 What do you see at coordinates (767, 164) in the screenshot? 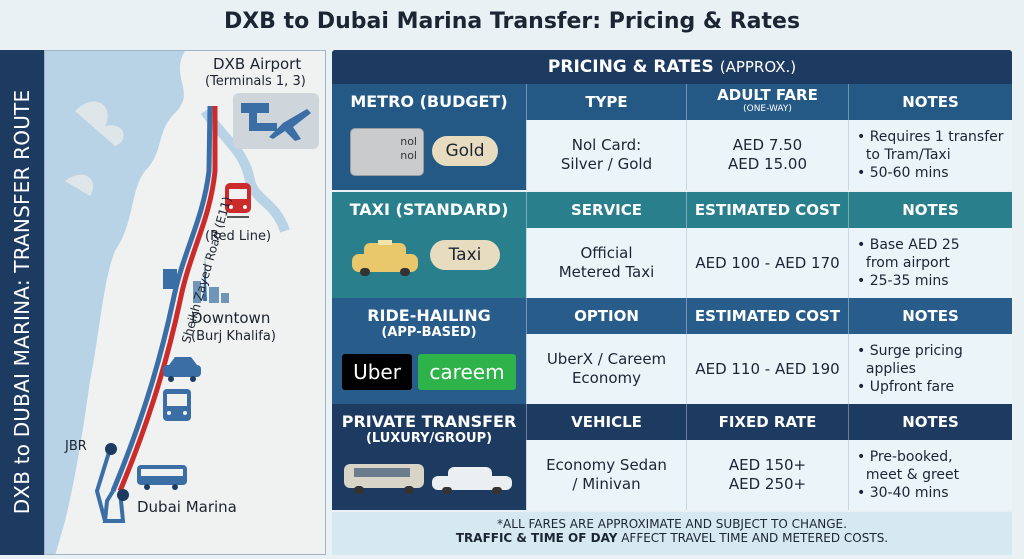
I see `metro-fare-line2: AED 15.00` at bounding box center [767, 164].